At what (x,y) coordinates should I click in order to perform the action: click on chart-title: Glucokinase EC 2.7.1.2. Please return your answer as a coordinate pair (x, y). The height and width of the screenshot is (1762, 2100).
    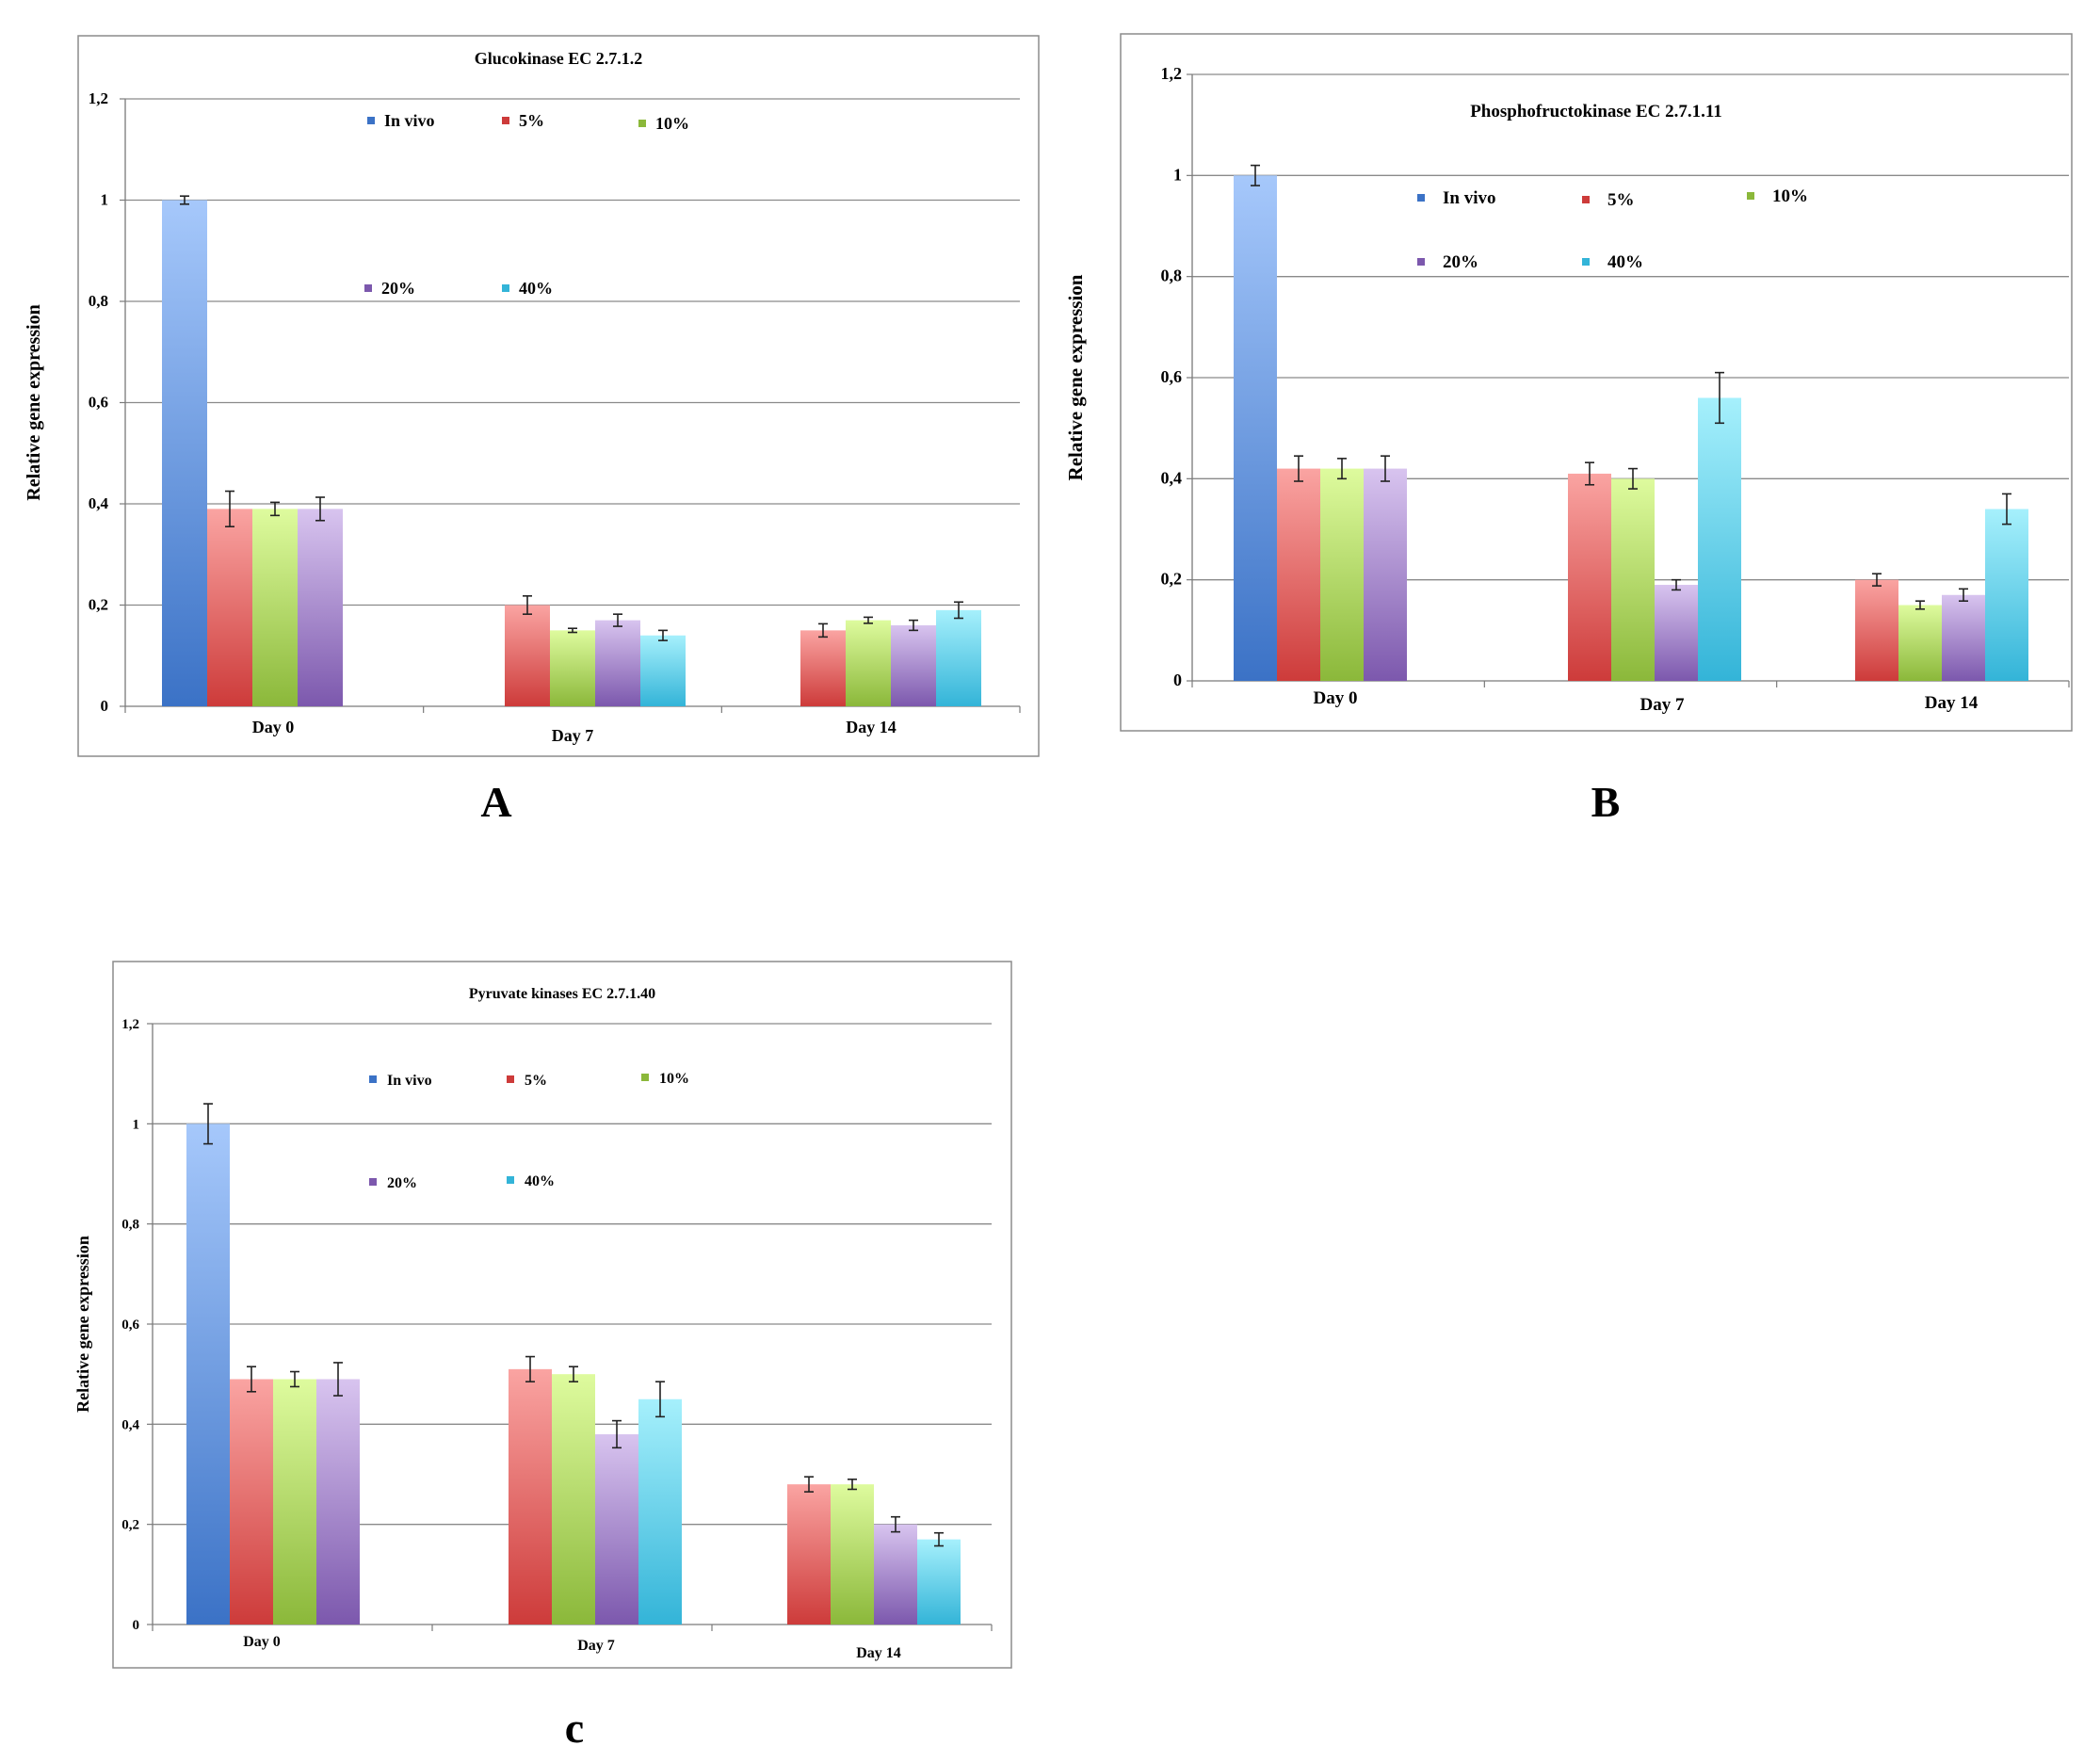
    Looking at the image, I should click on (559, 58).